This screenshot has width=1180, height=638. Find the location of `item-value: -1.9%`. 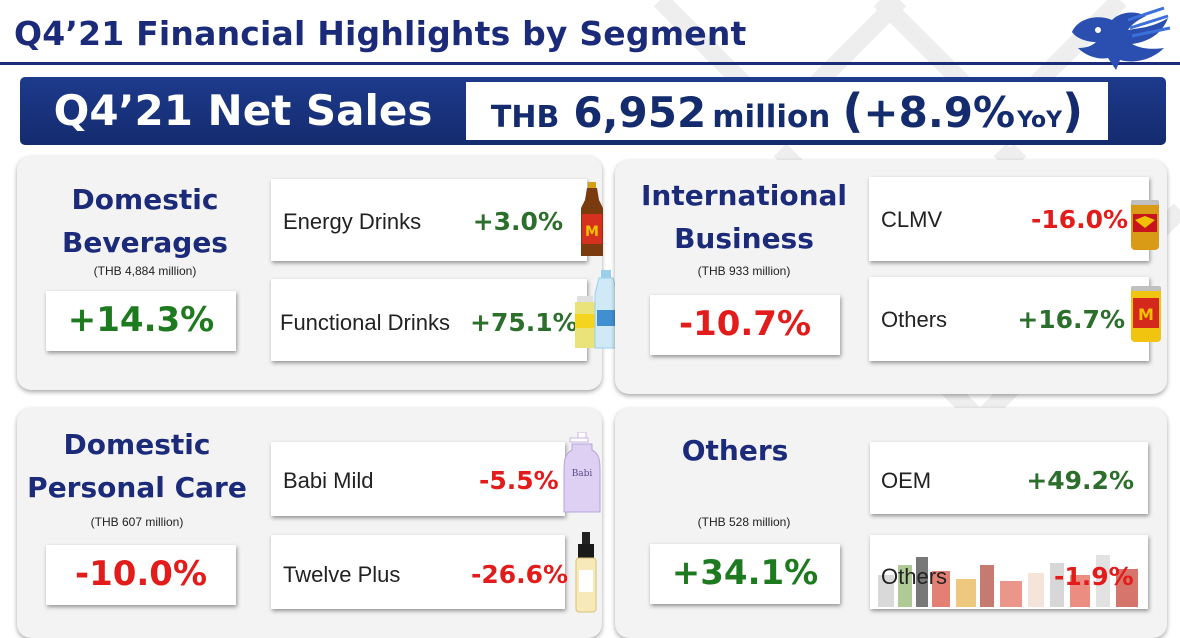

item-value: -1.9% is located at coordinates (1094, 576).